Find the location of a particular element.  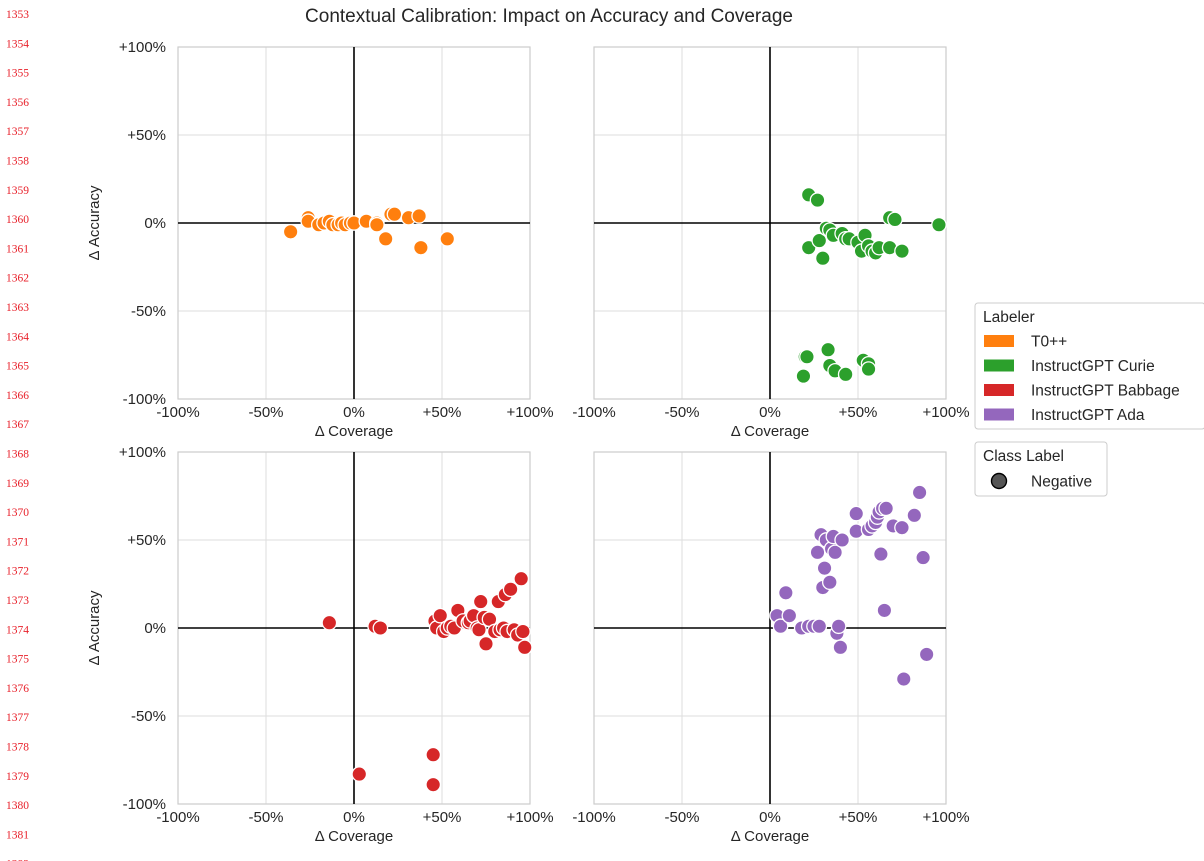

line-number: 1362 is located at coordinates (17, 279).